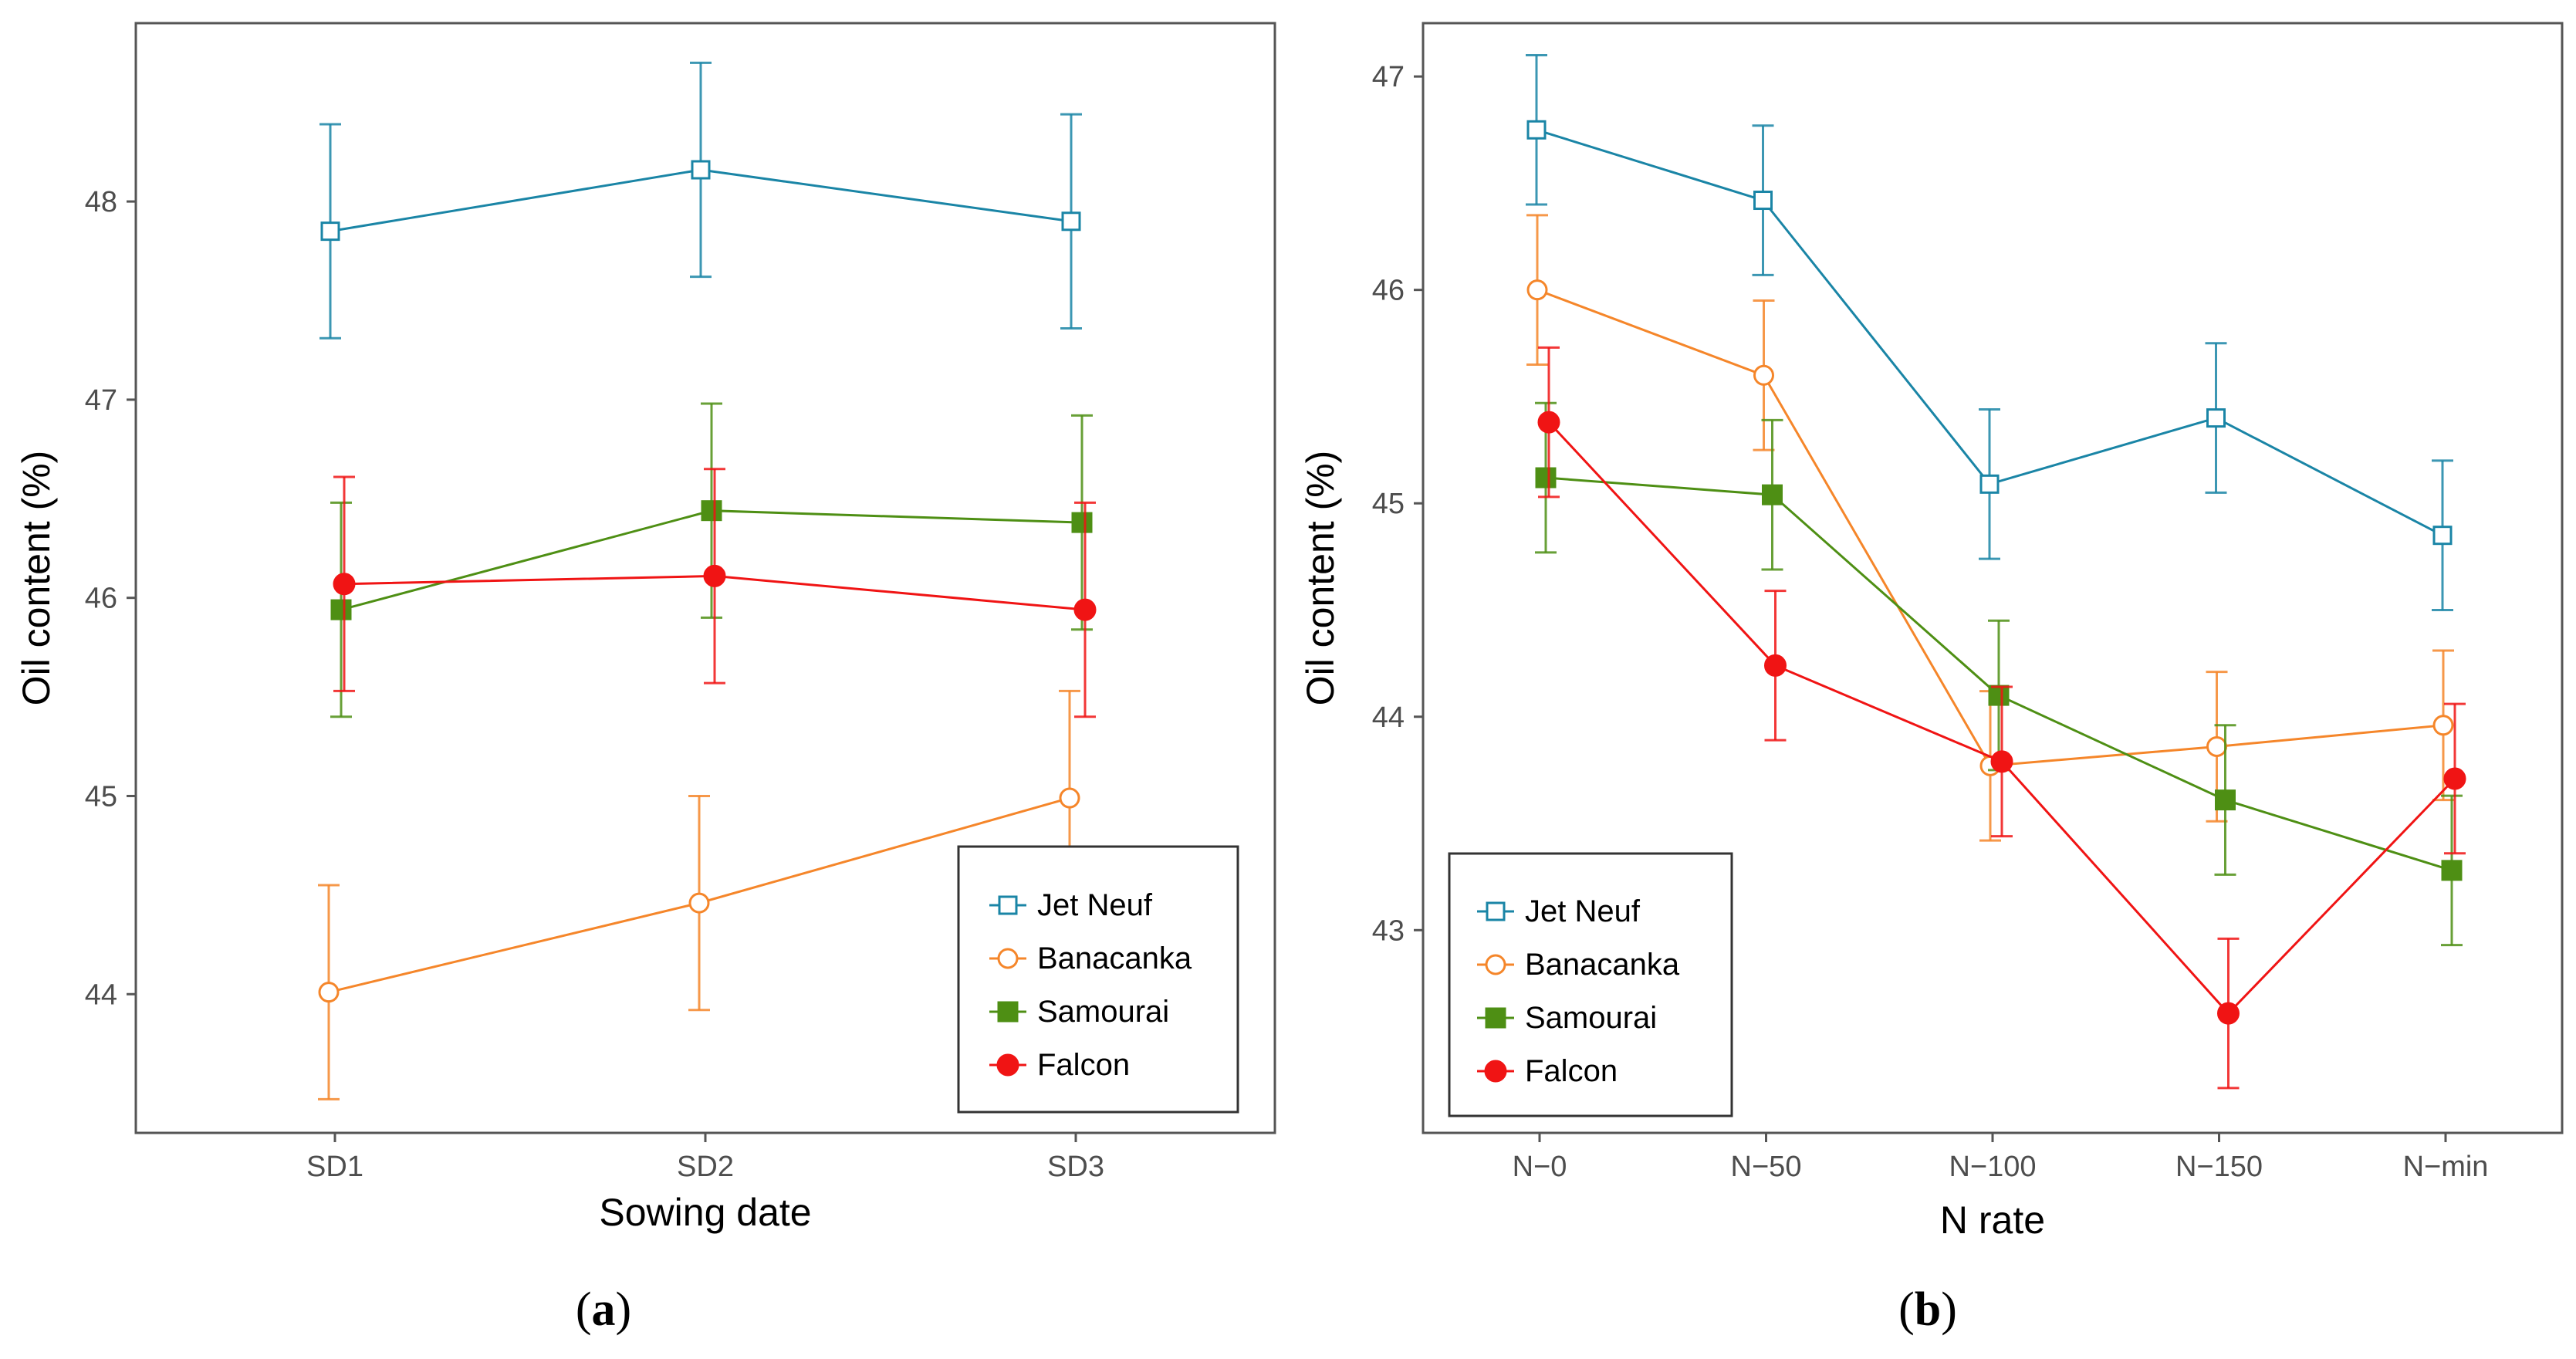 Image resolution: width=2576 pixels, height=1359 pixels. Describe the element at coordinates (2446, 1167) in the screenshot. I see `panel-b-x-tick-label: N−min` at that location.